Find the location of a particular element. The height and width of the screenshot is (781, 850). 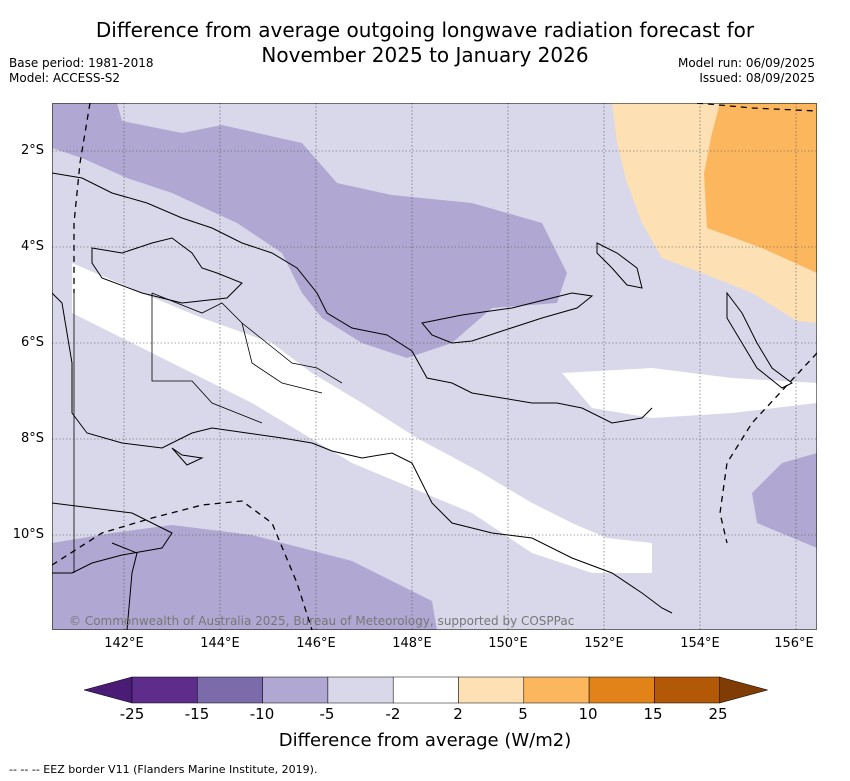

lon-tick-156e: 156°E is located at coordinates (794, 643).